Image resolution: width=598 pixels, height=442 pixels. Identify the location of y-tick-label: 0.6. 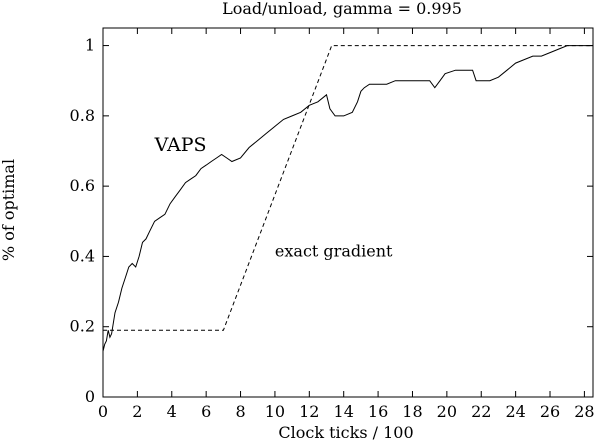
(82, 185).